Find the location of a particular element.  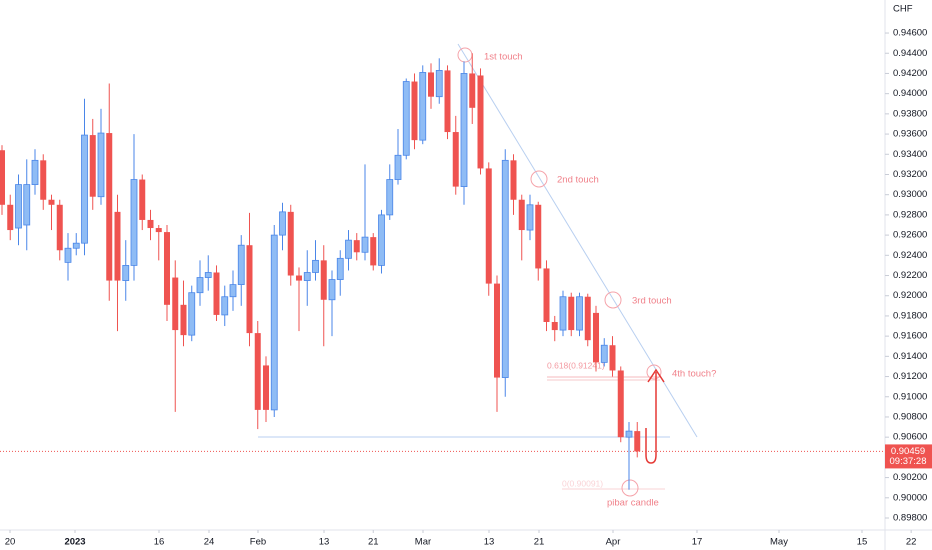

y-tick-label: 0.94200 is located at coordinates (910, 73).